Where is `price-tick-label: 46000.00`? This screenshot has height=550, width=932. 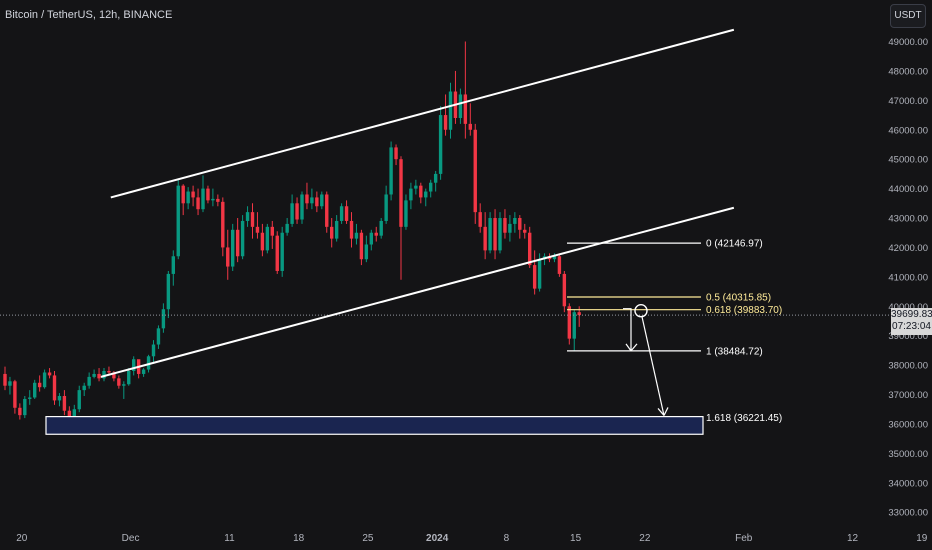 price-tick-label: 46000.00 is located at coordinates (908, 130).